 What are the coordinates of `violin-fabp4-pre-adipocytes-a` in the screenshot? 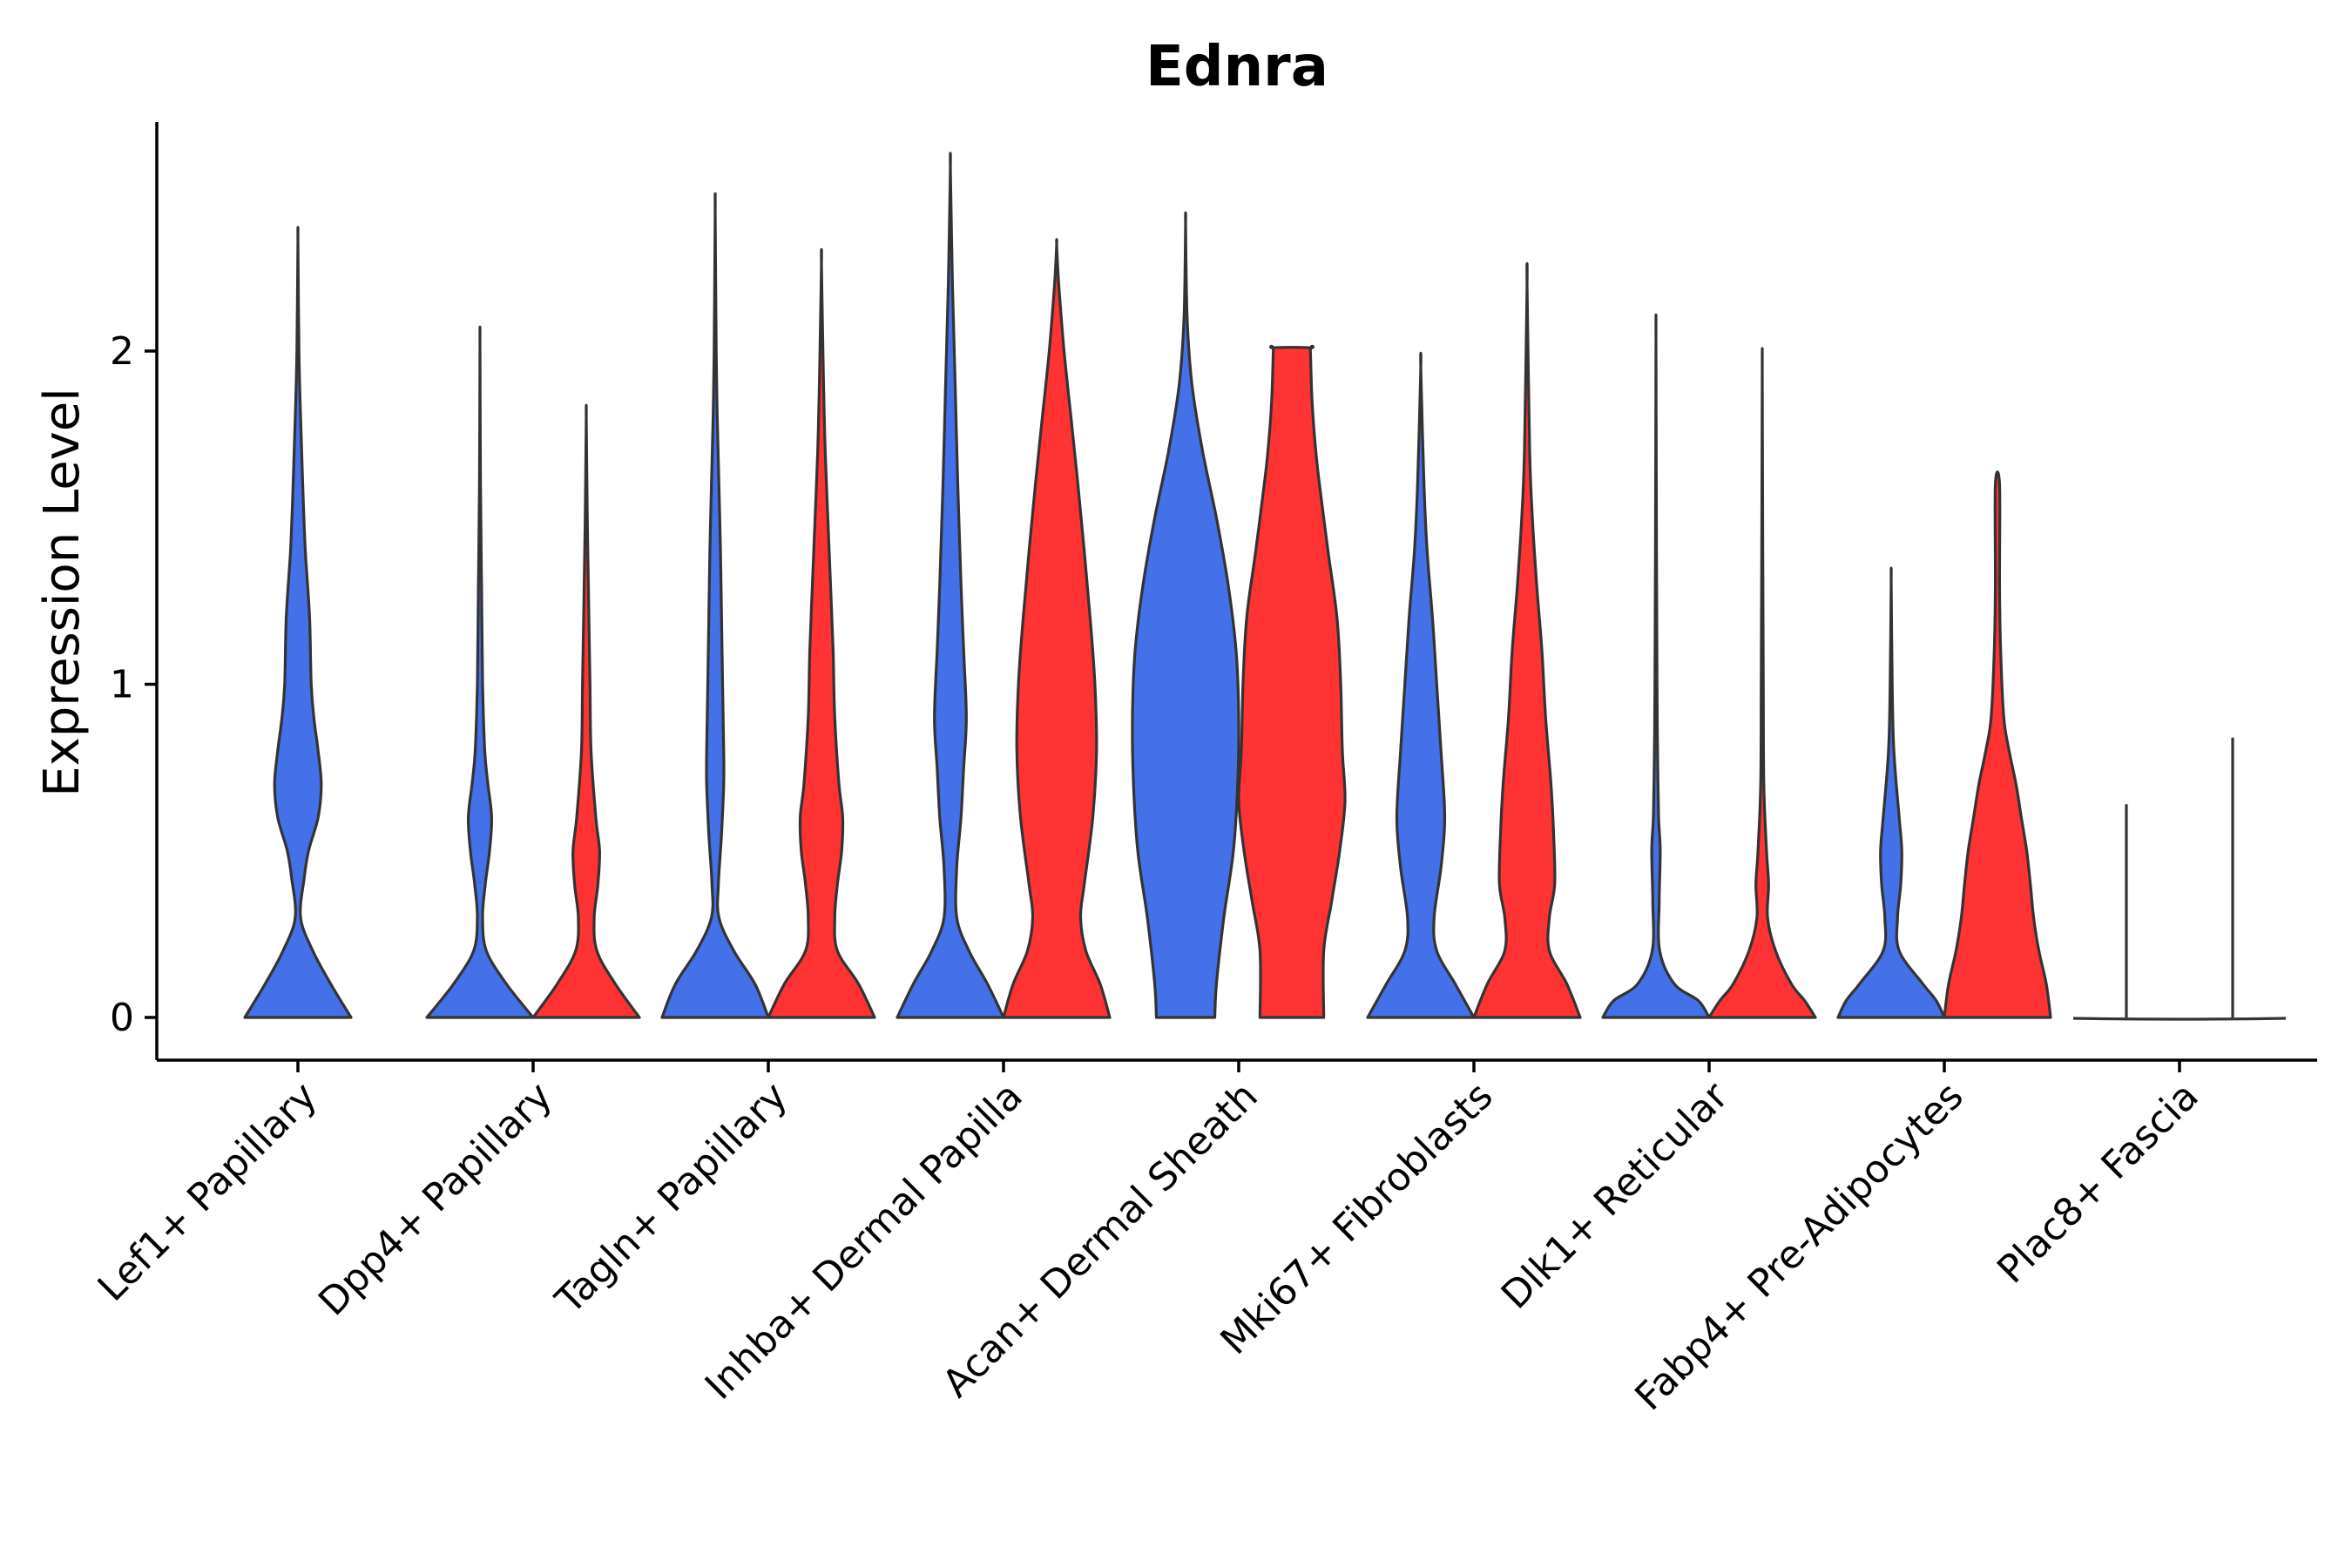 It's located at (1891, 792).